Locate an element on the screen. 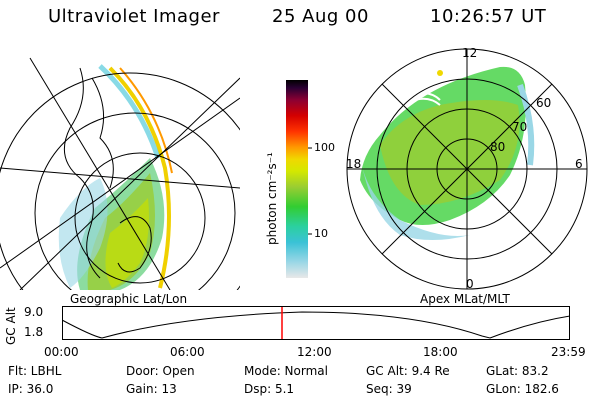 Image resolution: width=600 pixels, height=400 pixels. geographic-caption: Geographic Lat/Lon is located at coordinates (129, 299).